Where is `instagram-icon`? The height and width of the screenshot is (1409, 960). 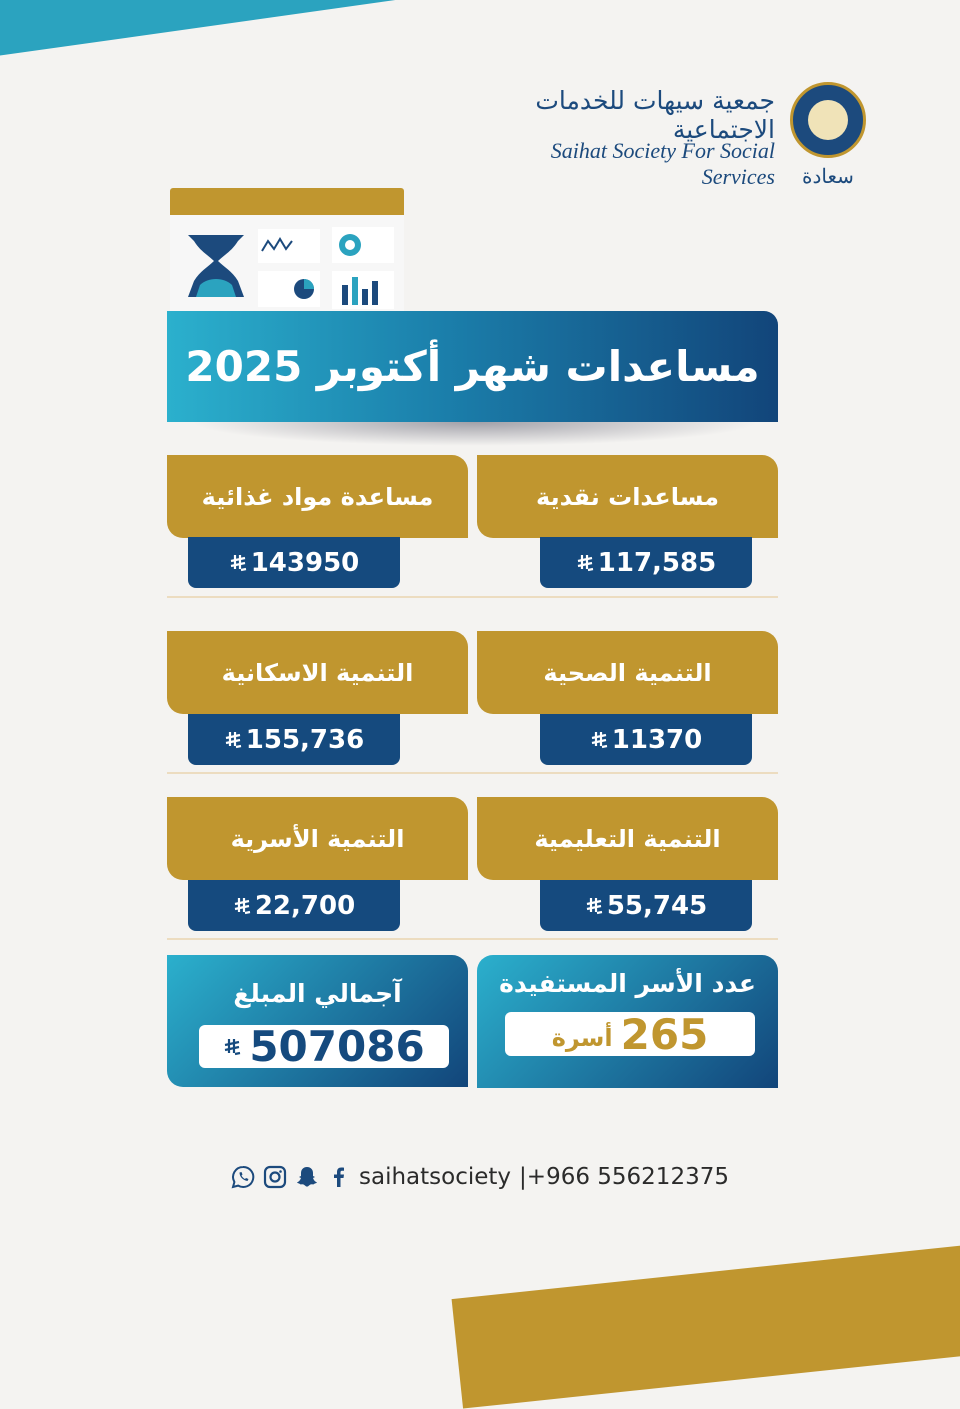 instagram-icon is located at coordinates (275, 1177).